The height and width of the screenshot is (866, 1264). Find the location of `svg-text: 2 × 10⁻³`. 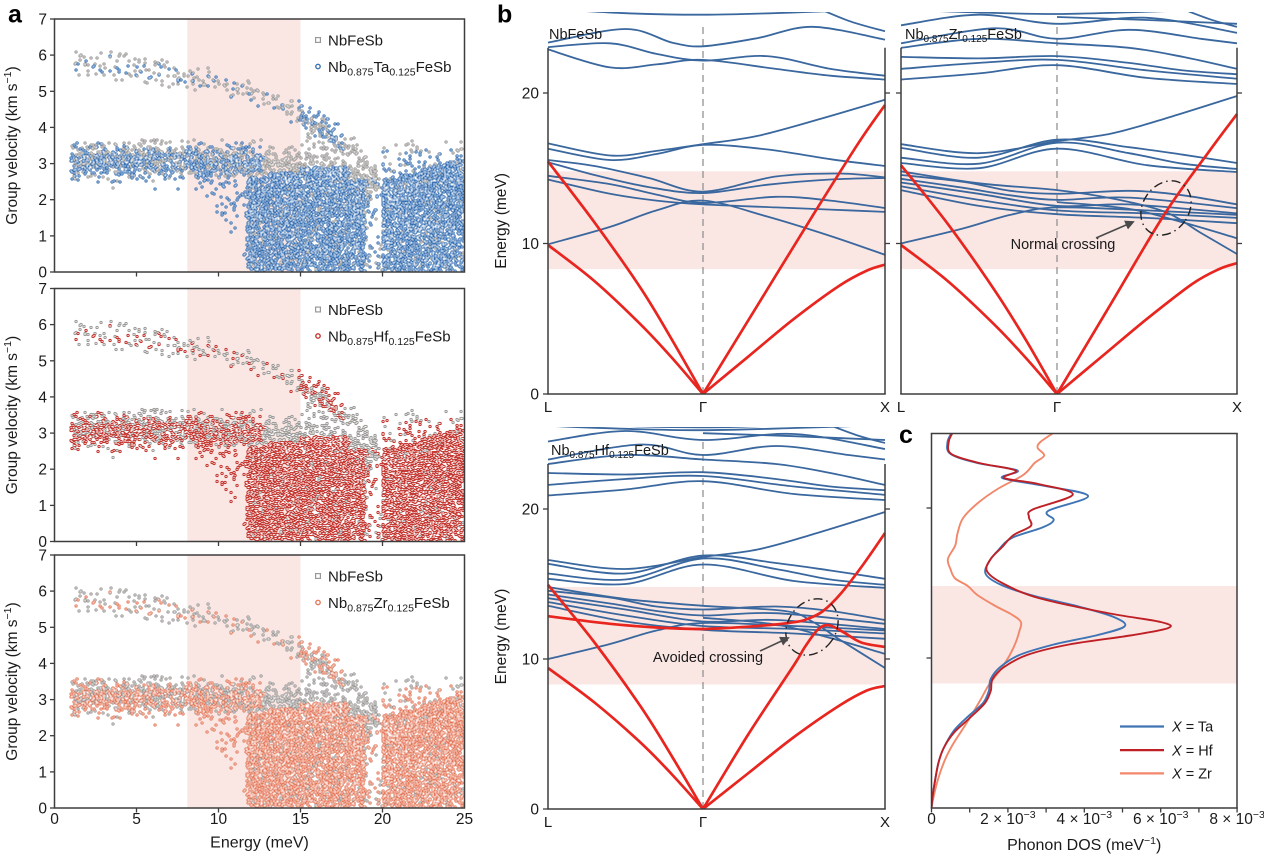

svg-text: 2 × 10⁻³ is located at coordinates (1008, 818).